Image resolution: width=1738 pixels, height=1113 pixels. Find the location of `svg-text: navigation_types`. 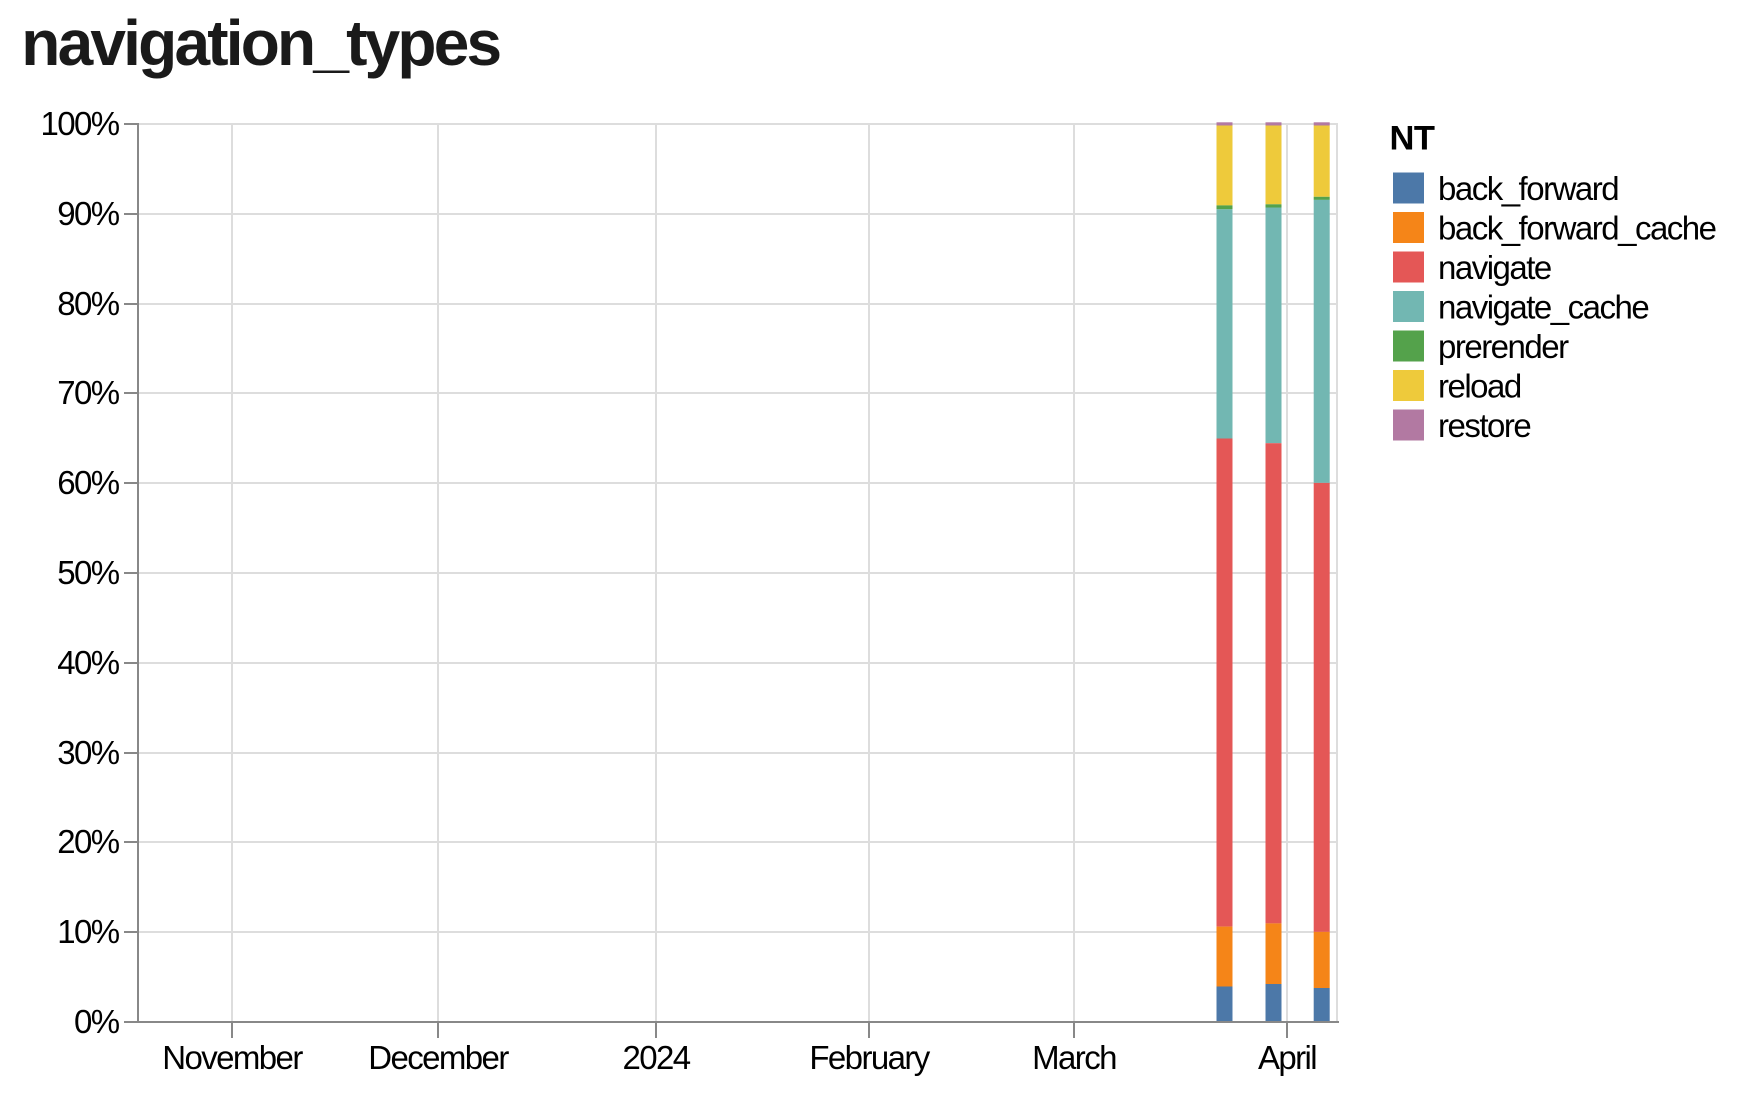

svg-text: navigation_types is located at coordinates (260, 43).